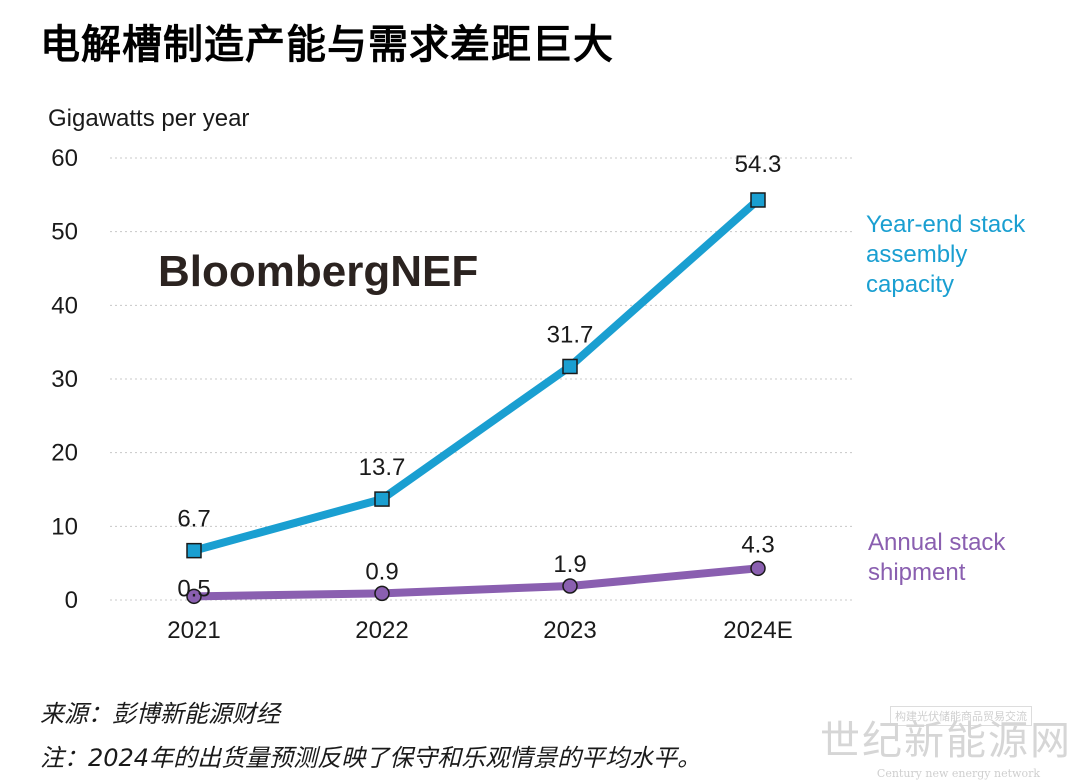 This screenshot has width=1080, height=784. Describe the element at coordinates (946, 224) in the screenshot. I see `legend-label: Year-end stack` at that location.